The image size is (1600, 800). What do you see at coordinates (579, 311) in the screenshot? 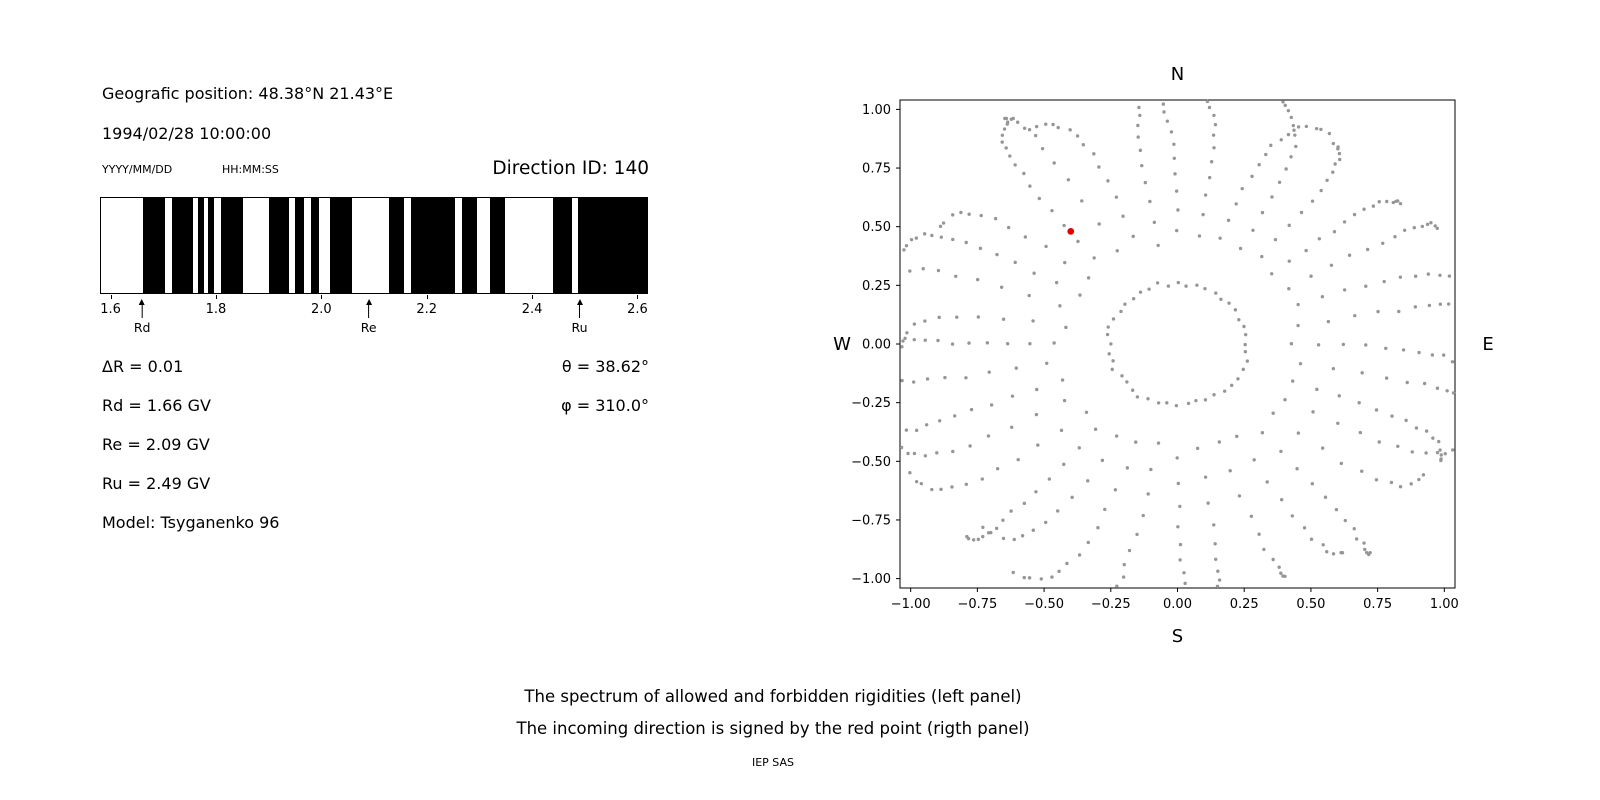
I see `arrow-stem` at bounding box center [579, 311].